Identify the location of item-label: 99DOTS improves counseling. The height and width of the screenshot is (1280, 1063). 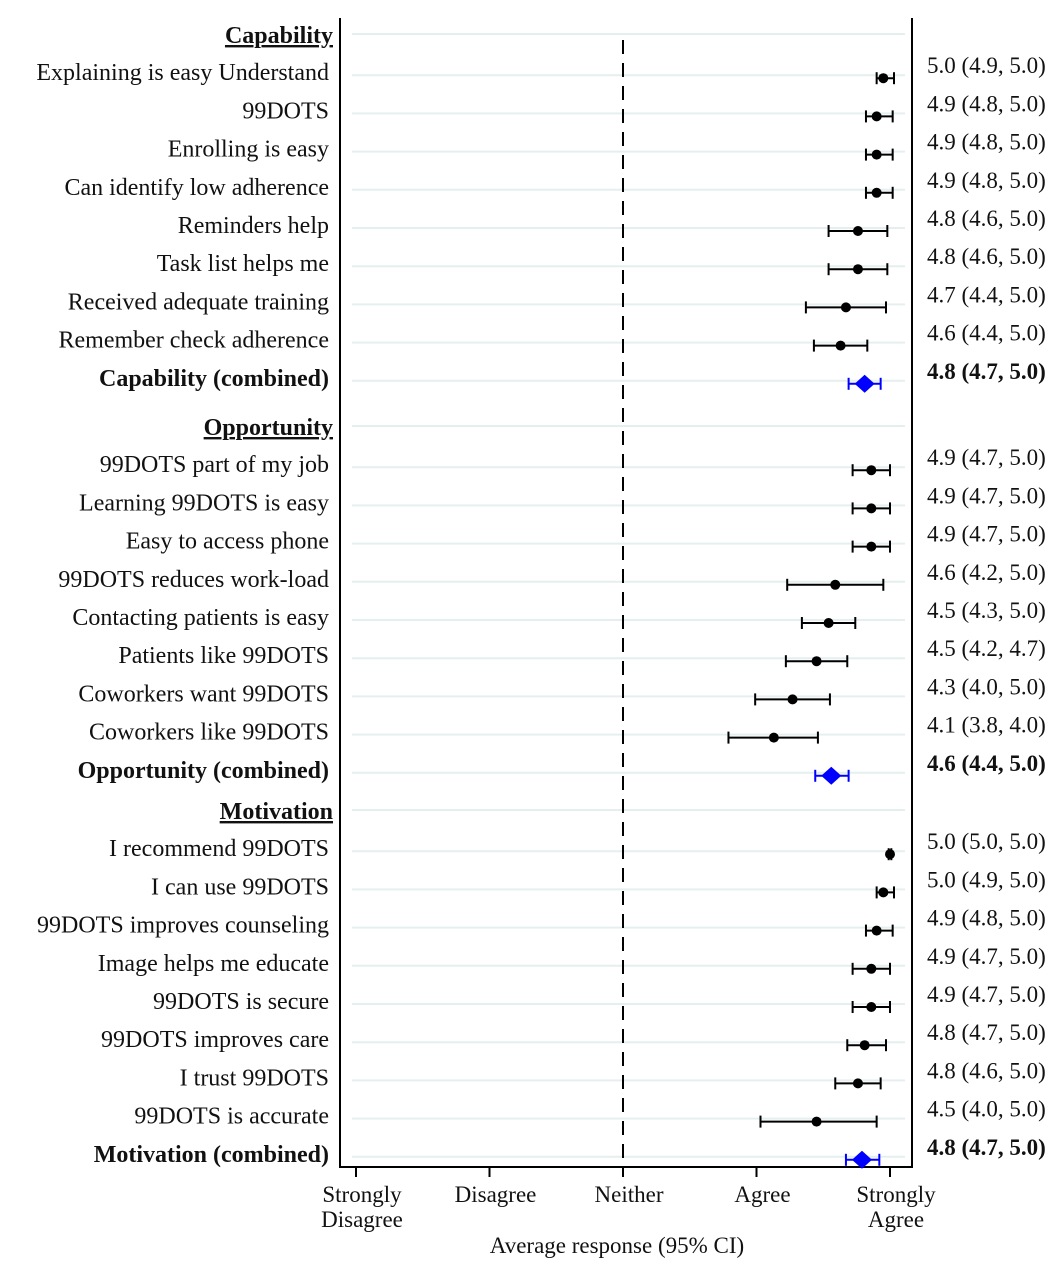
(183, 926).